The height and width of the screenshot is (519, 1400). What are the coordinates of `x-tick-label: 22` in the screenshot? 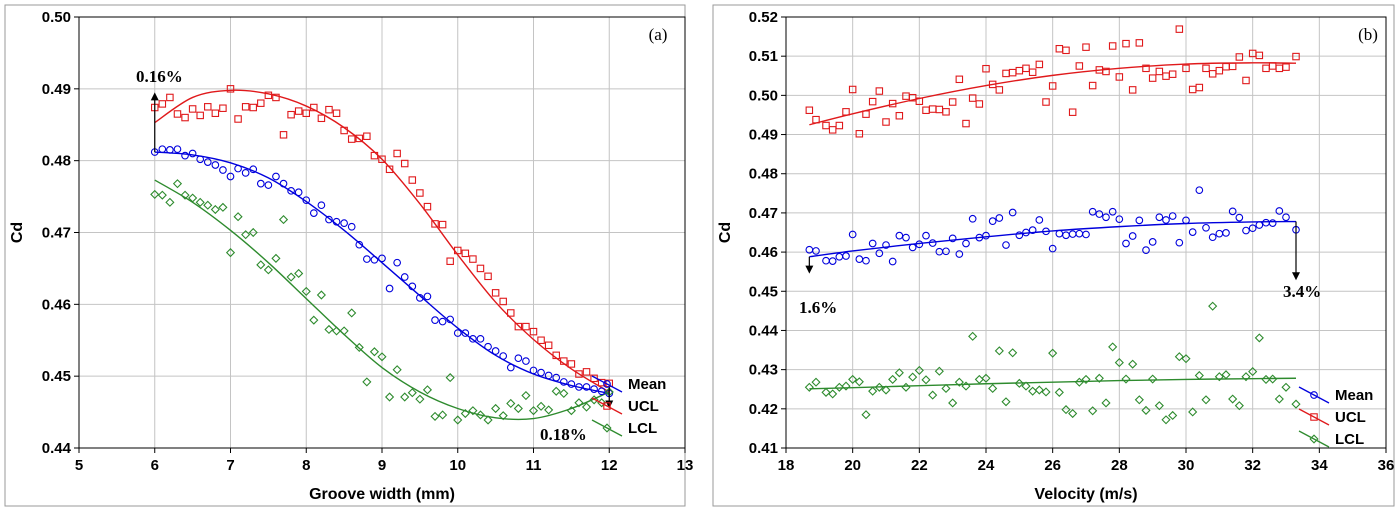 It's located at (919, 465).